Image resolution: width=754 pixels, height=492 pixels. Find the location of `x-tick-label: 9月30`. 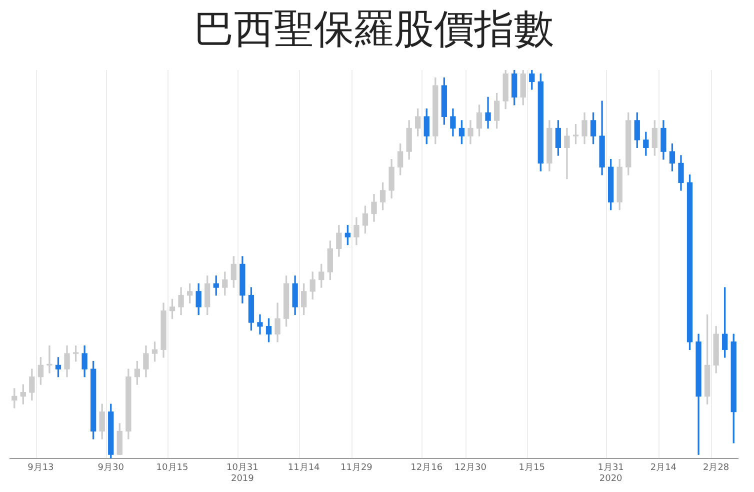

x-tick-label: 9月30 is located at coordinates (111, 468).